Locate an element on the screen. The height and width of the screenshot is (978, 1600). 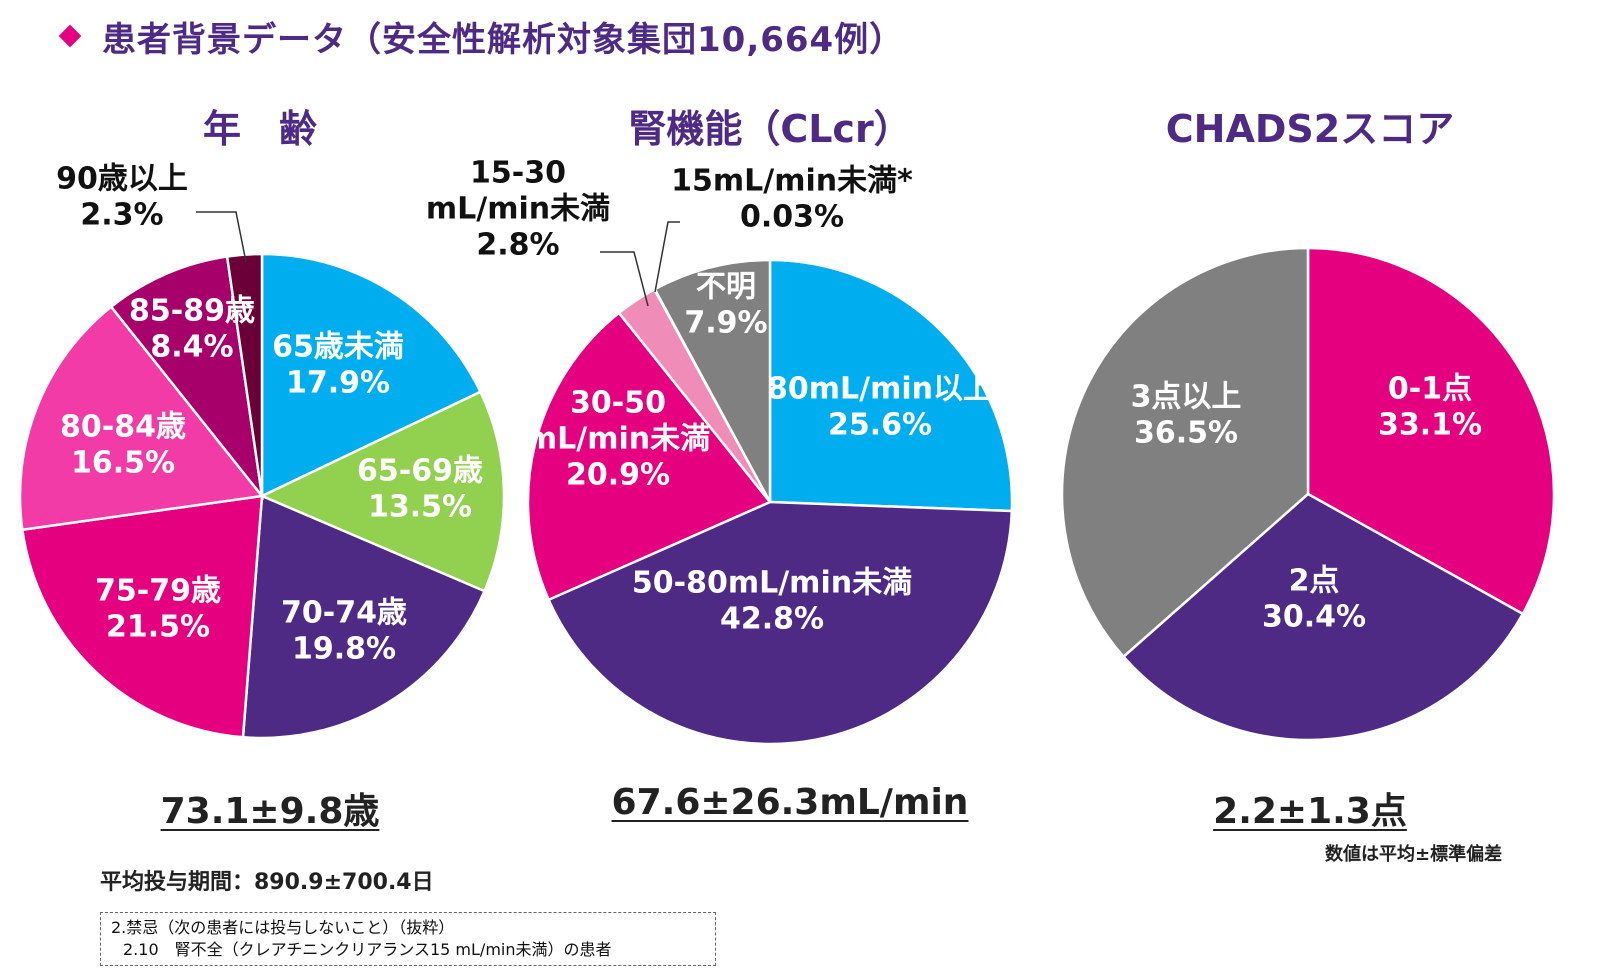
sd-footnote: 数値は平均±標準偏差 is located at coordinates (1414, 854).